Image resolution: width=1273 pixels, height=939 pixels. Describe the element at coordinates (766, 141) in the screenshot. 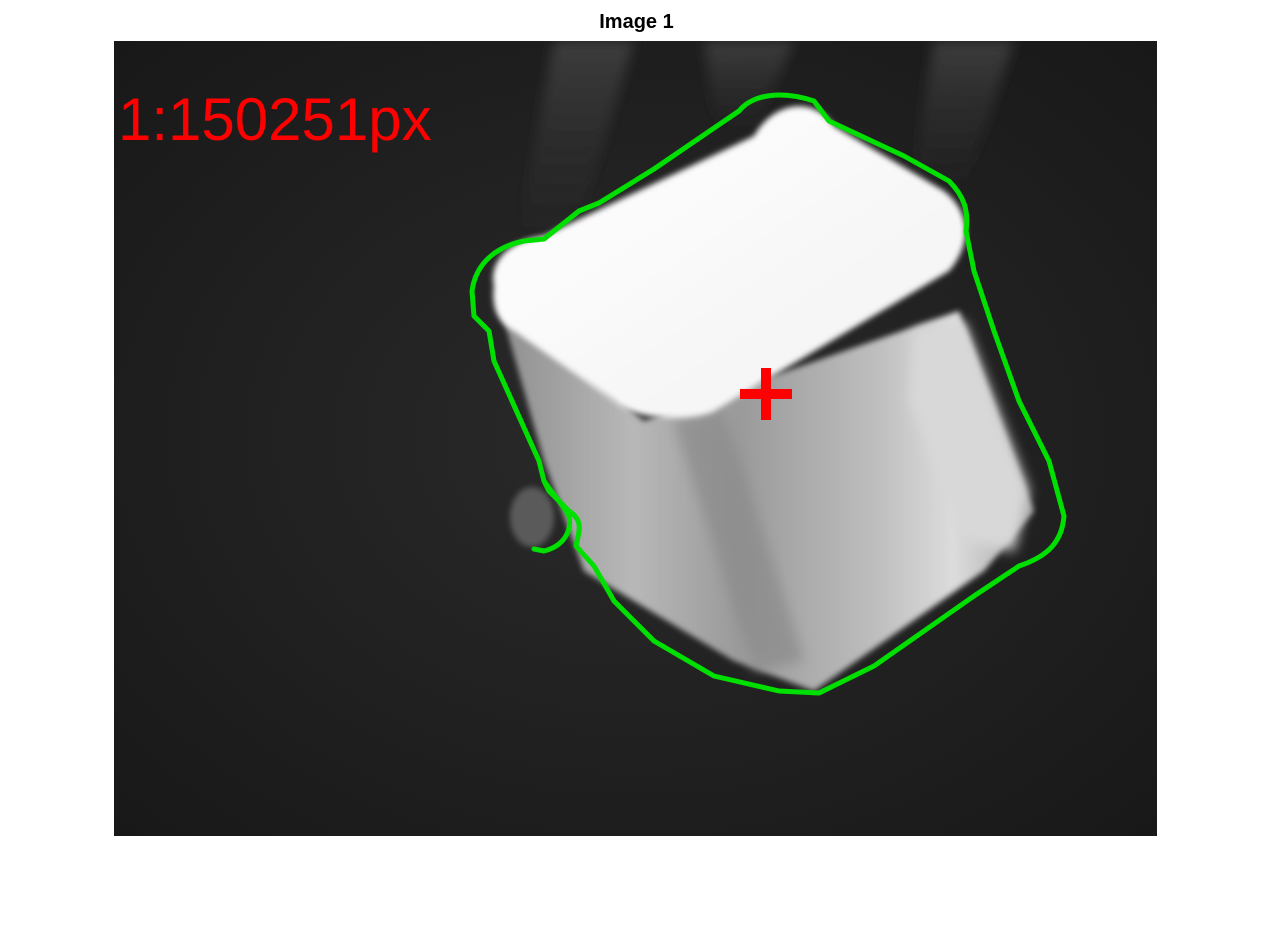

I see `light-beams` at that location.